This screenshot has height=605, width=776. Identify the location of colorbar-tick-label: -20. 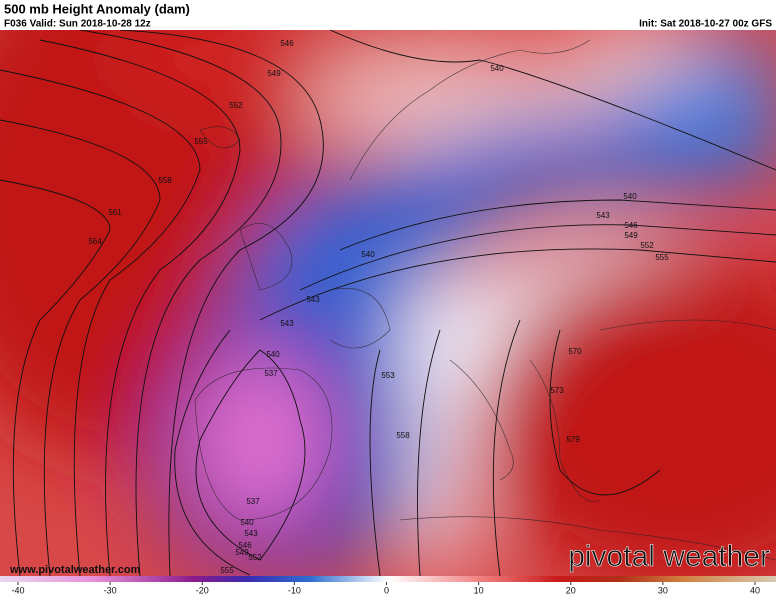
(202, 590).